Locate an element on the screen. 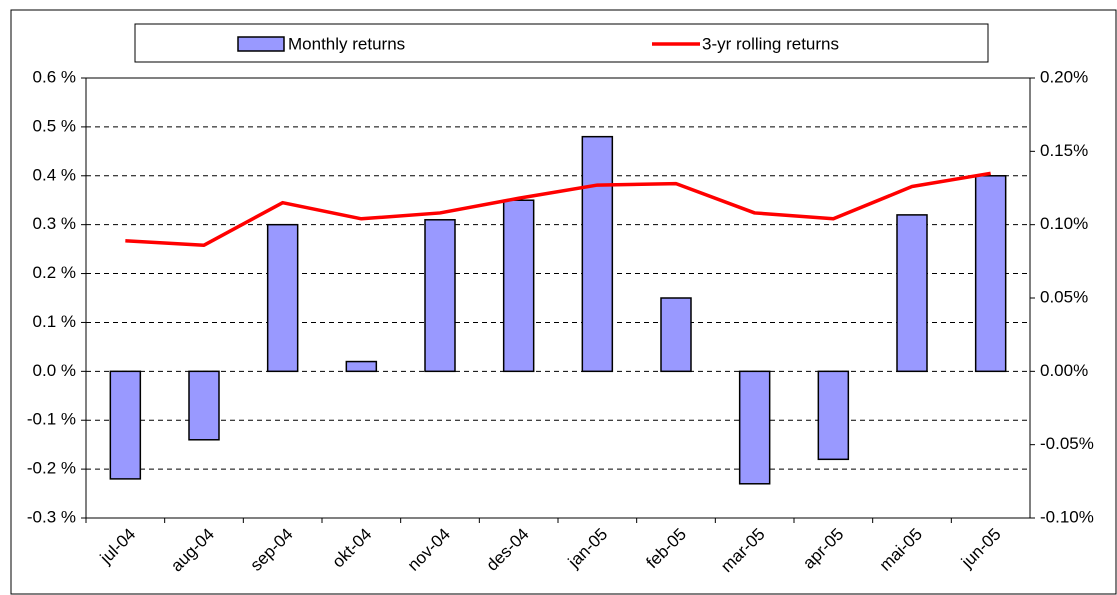  y-tick-label: 0.1 % is located at coordinates (54, 321).